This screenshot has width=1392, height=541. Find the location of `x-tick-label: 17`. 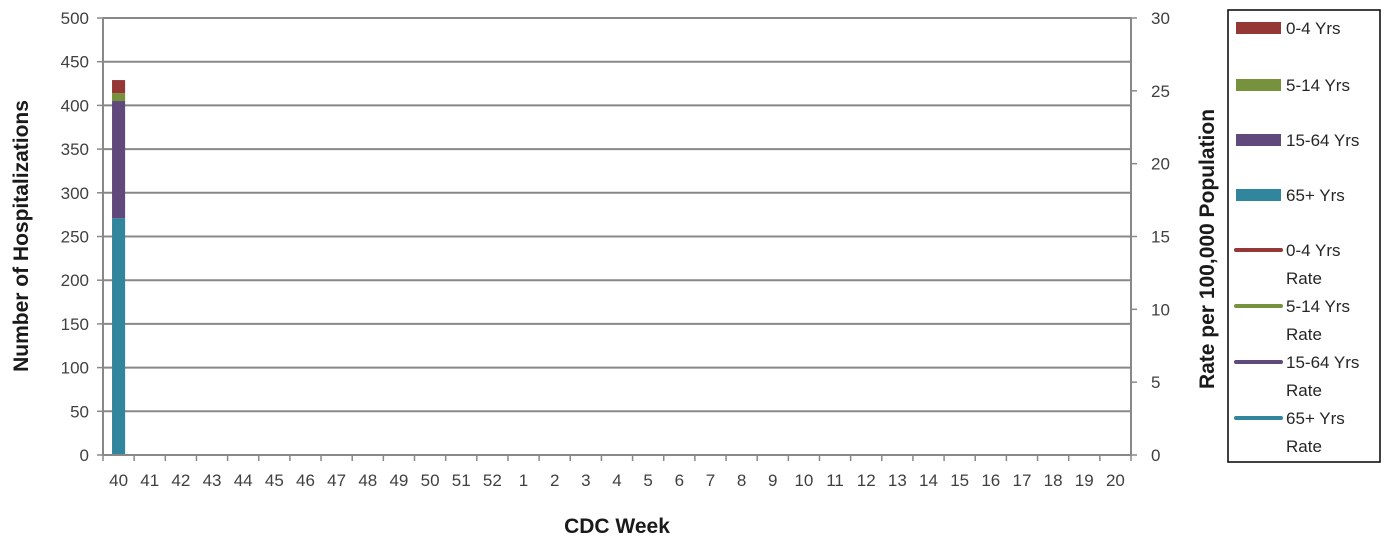

x-tick-label: 17 is located at coordinates (1022, 480).